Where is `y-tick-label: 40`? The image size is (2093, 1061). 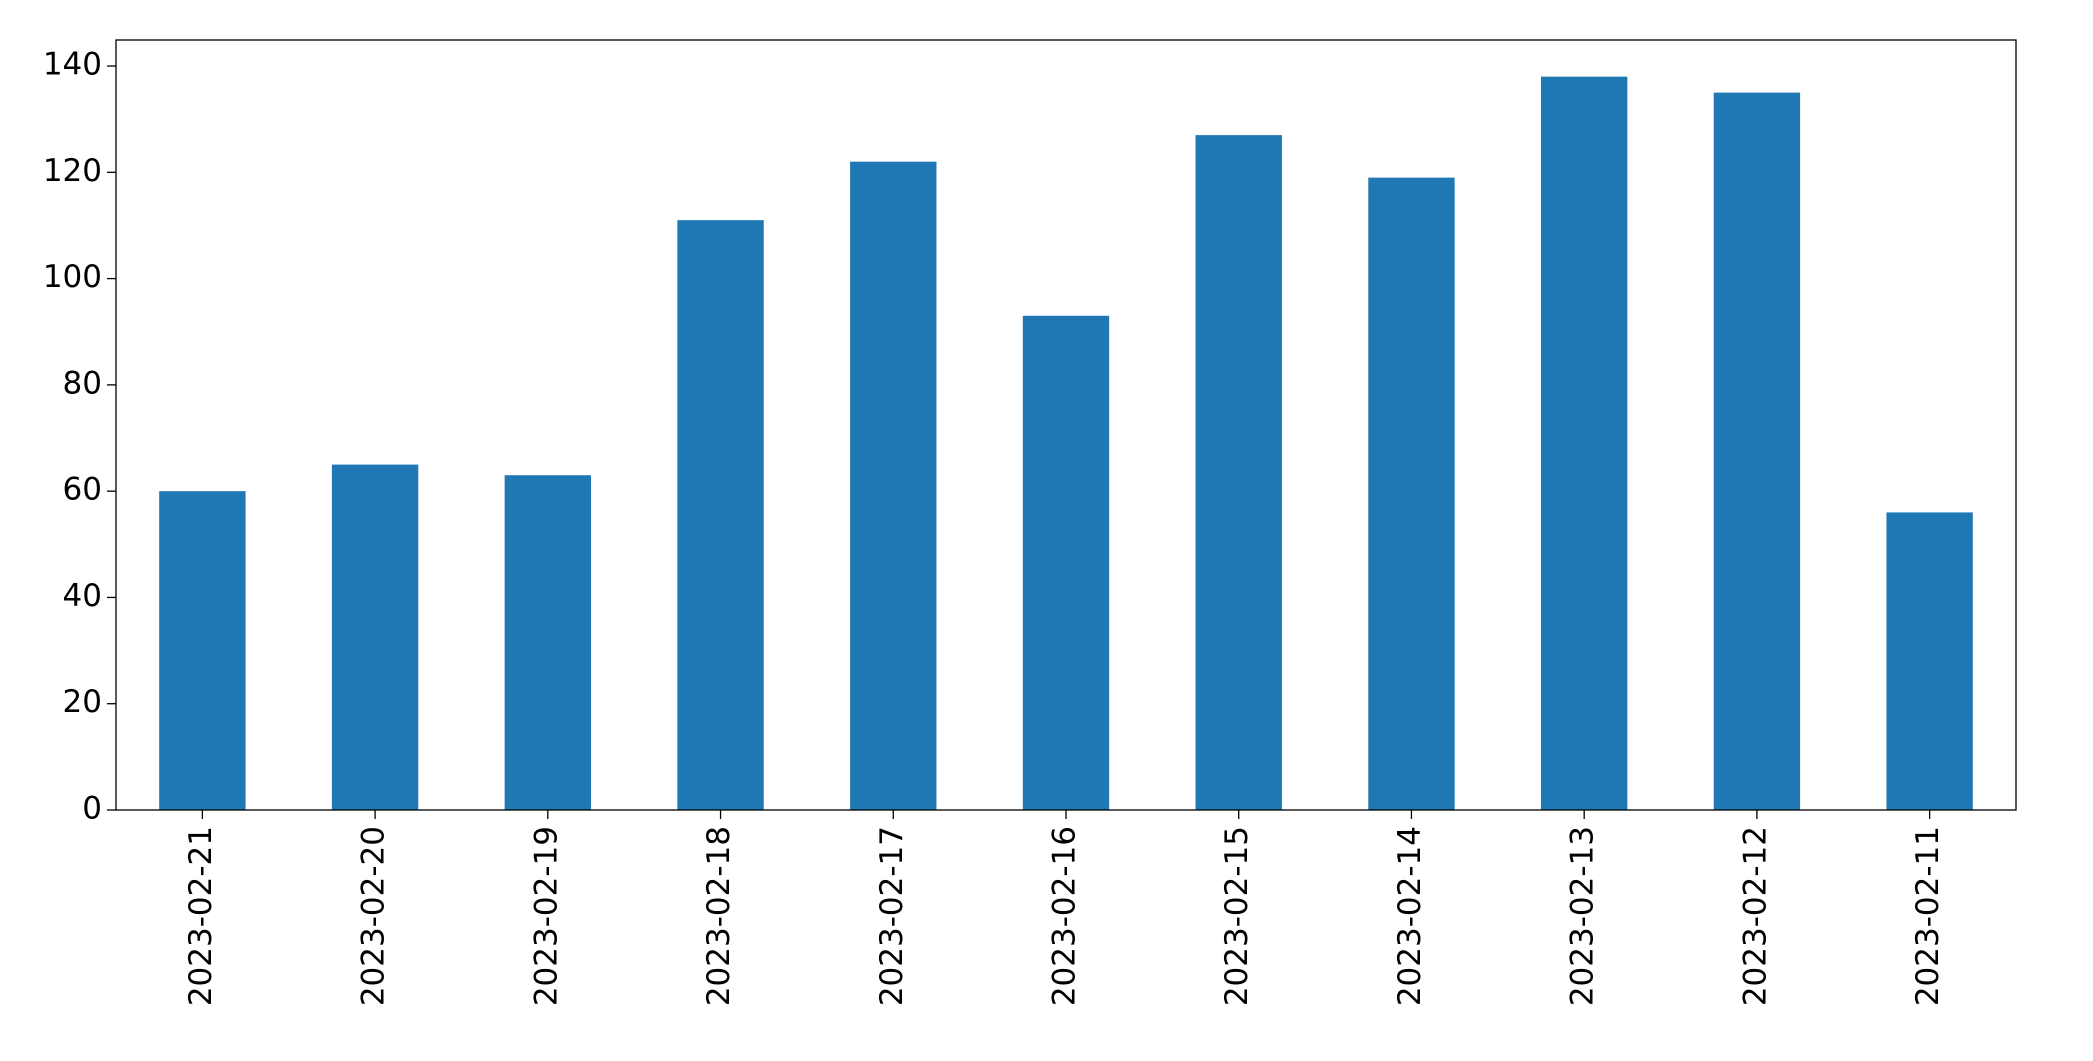 y-tick-label: 40 is located at coordinates (82, 596).